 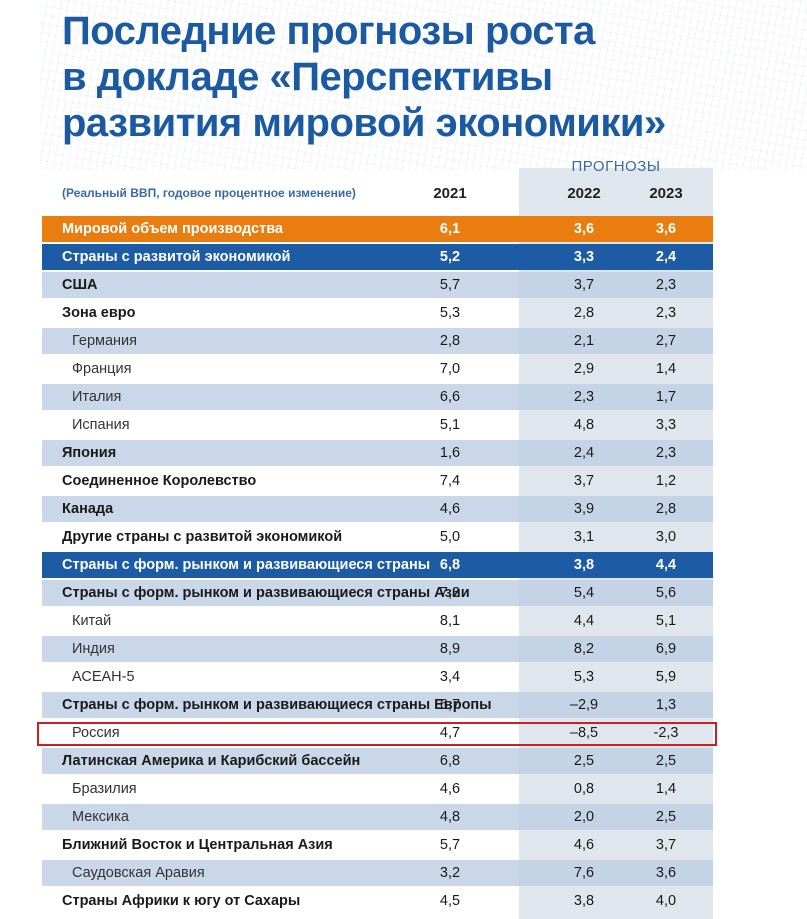 What do you see at coordinates (584, 817) in the screenshot?
I see `value-cell-2022: 2,0` at bounding box center [584, 817].